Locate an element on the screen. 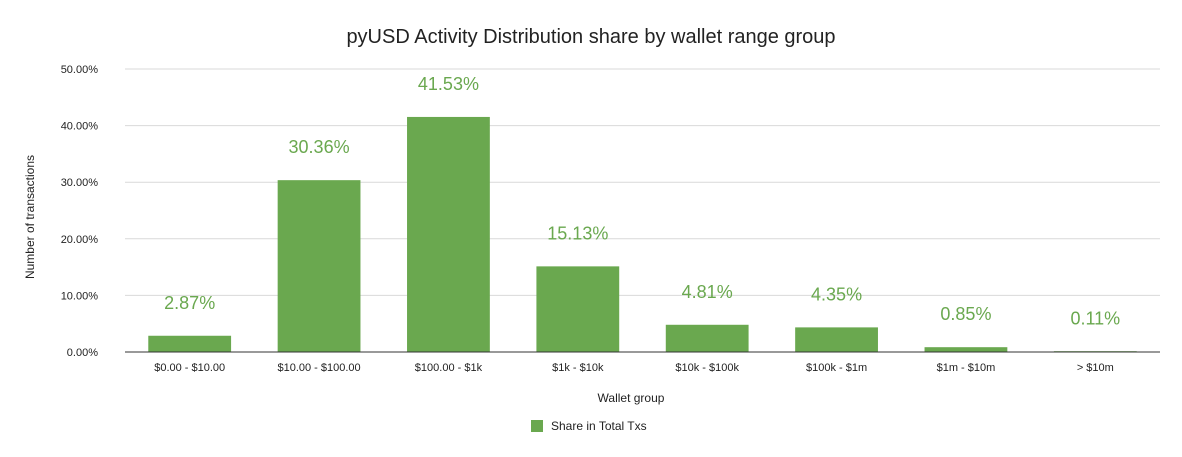 Image resolution: width=1182 pixels, height=457 pixels. data-label: 4.81% is located at coordinates (707, 292).